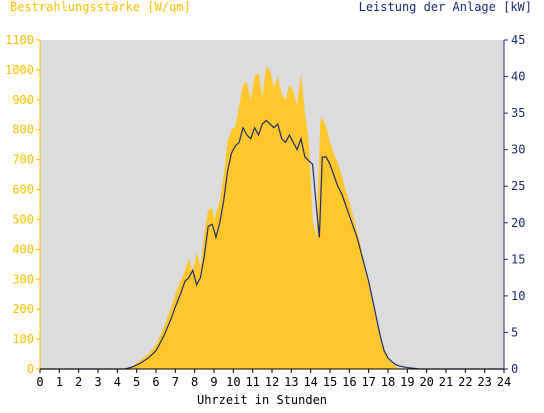 This screenshot has width=544, height=413. What do you see at coordinates (252, 382) in the screenshot?
I see `x-tick-label: 11` at bounding box center [252, 382].